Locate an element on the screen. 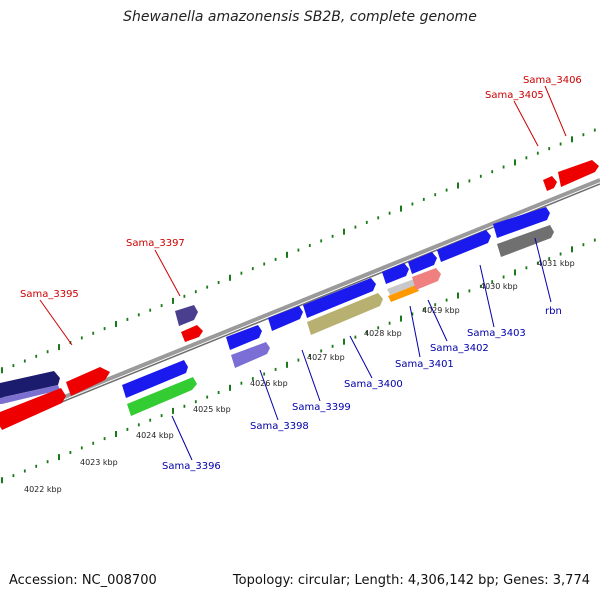 This screenshot has width=600, height=600. gene-label: Sama_3406 is located at coordinates (552, 80).